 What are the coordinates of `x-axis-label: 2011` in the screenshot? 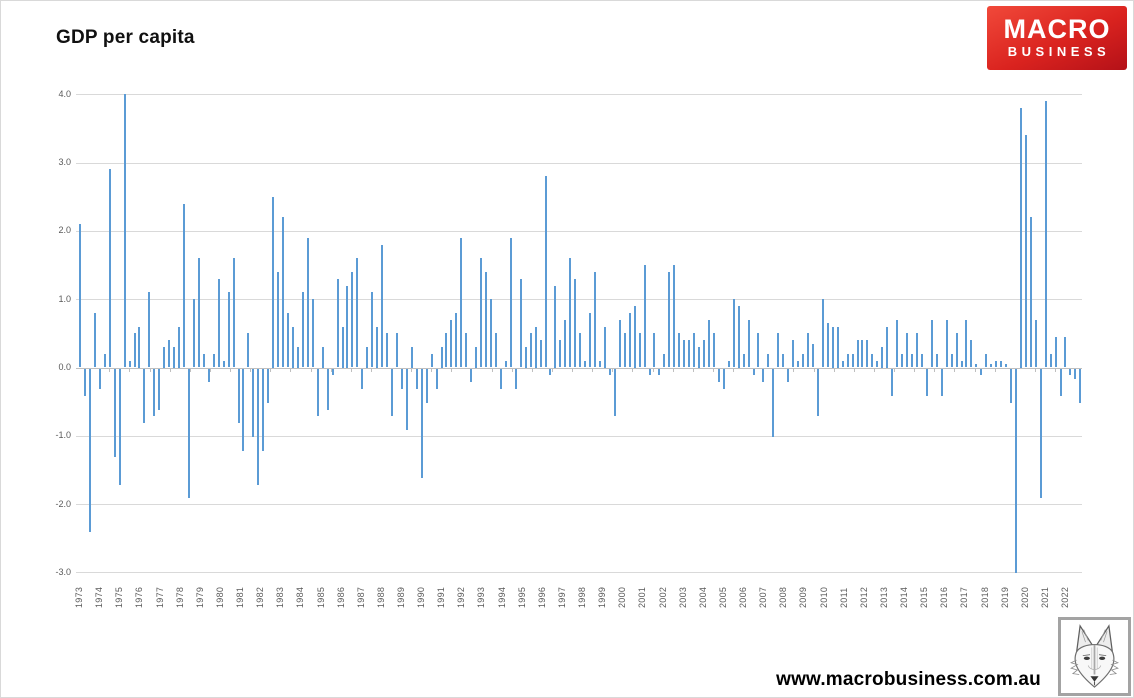 It's located at (843, 597).